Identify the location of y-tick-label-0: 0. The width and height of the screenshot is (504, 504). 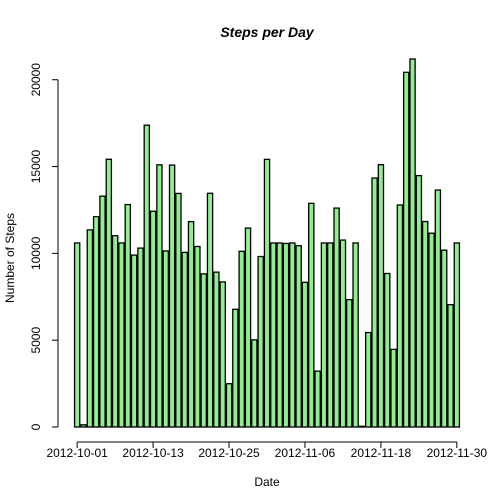
(36, 426).